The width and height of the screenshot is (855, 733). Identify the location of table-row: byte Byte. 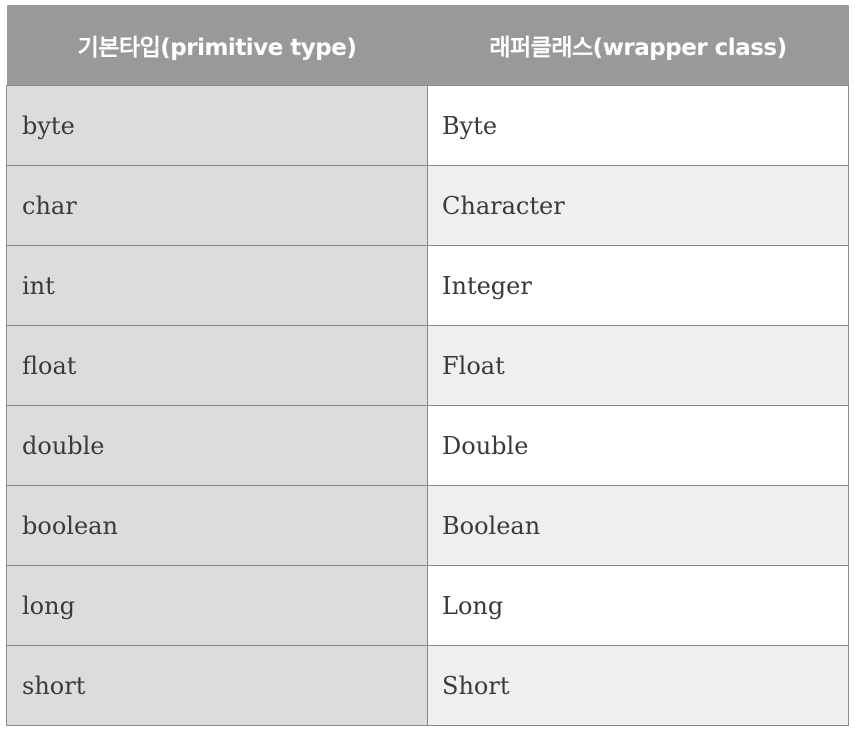
(427, 125).